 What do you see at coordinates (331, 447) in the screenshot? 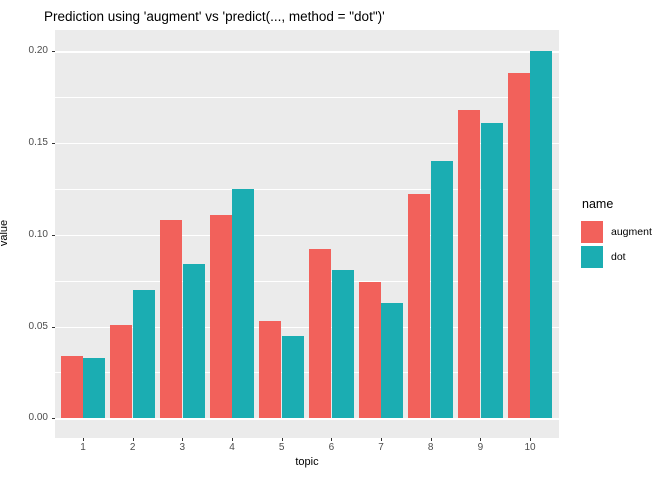
I see `x-tick-label: 6` at bounding box center [331, 447].